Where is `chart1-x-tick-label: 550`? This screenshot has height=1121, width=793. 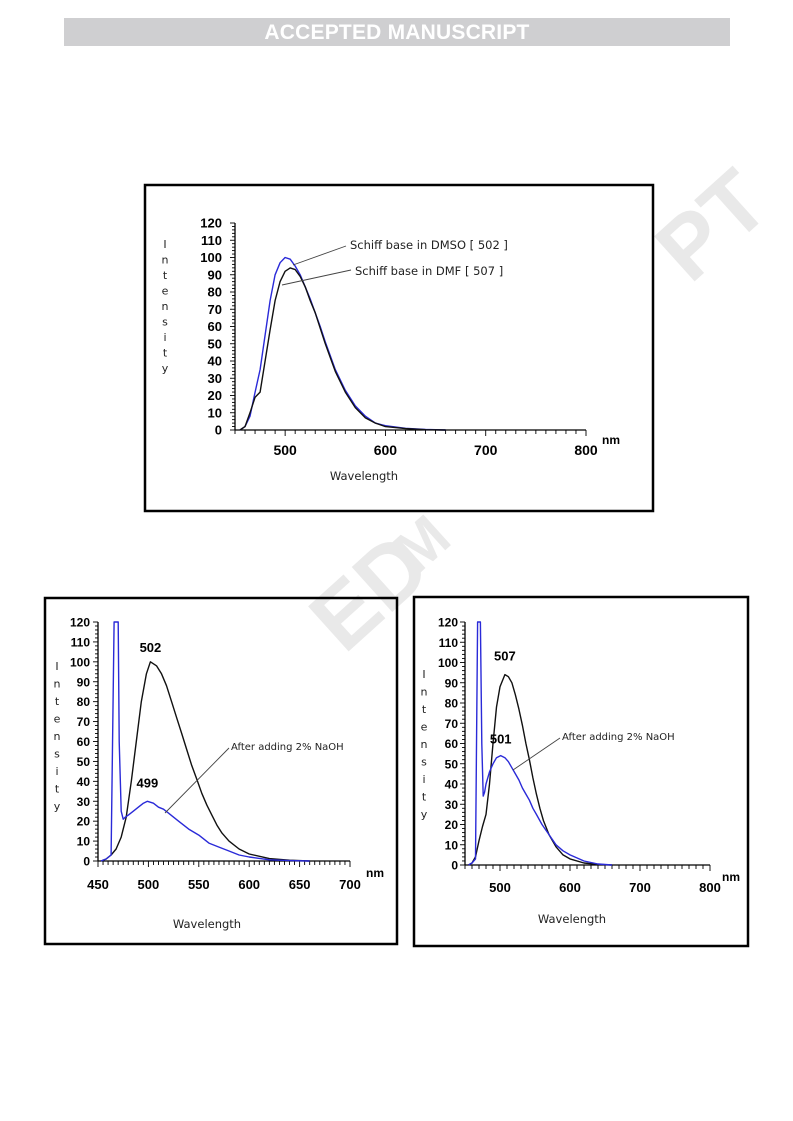 chart1-x-tick-label: 550 is located at coordinates (199, 884).